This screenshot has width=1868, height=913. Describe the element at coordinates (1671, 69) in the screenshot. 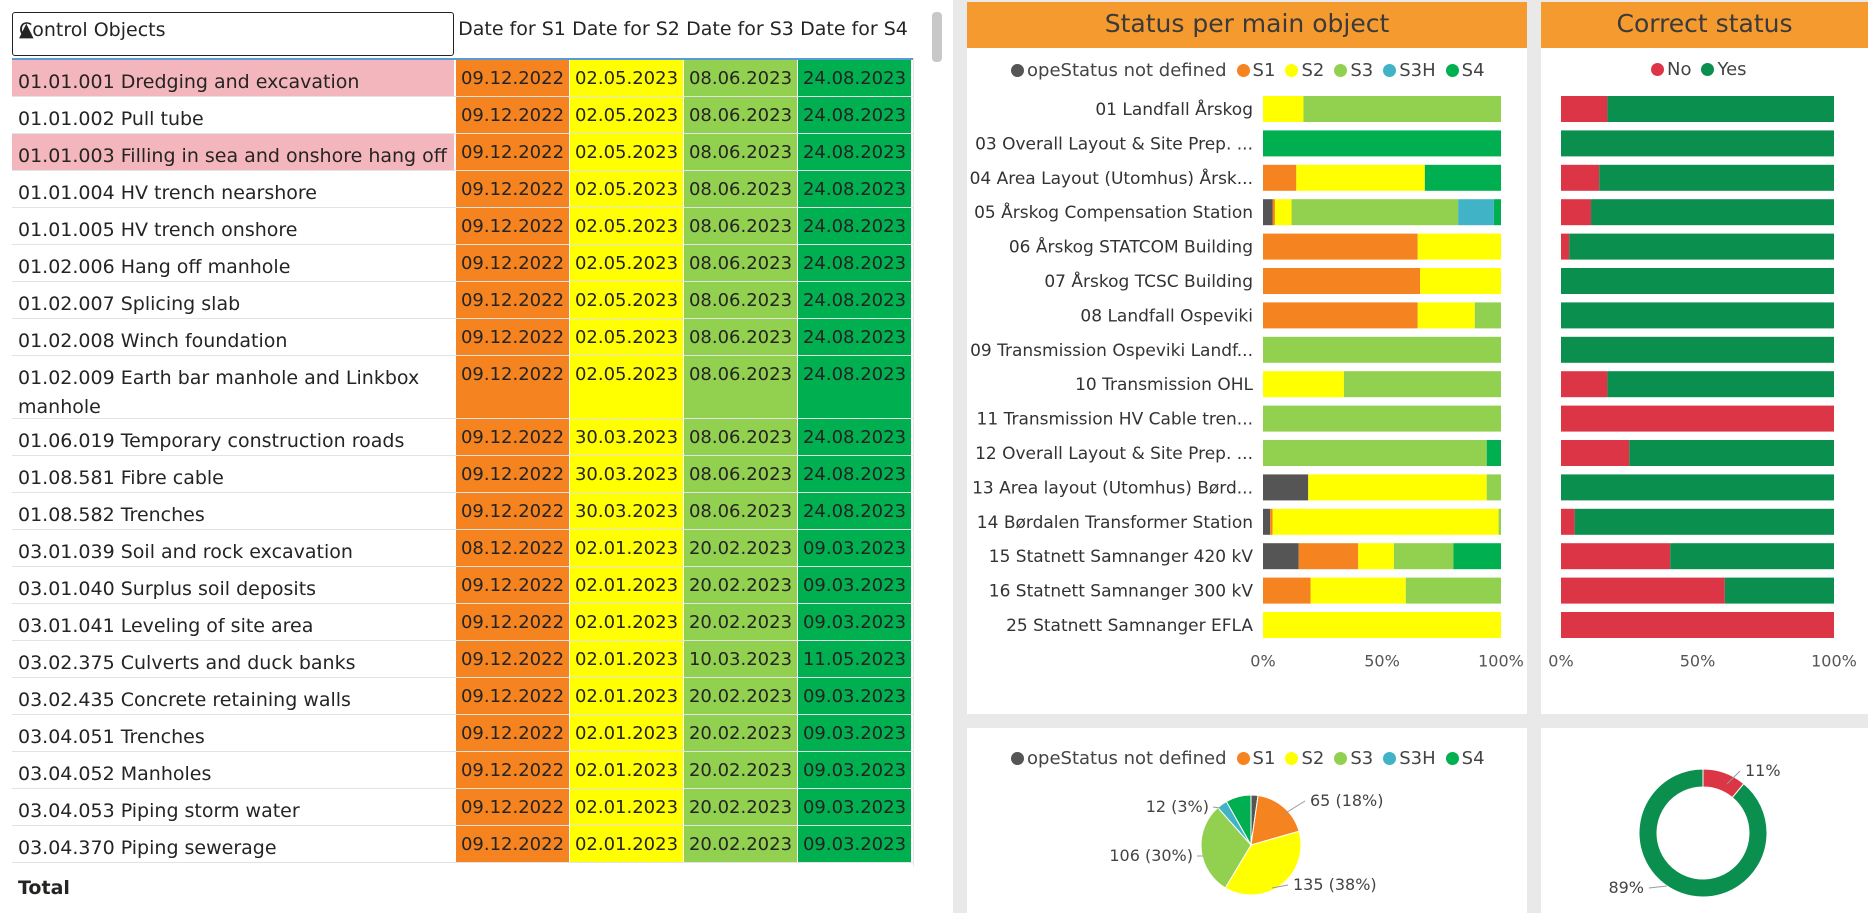

I see `legend-item: No` at that location.